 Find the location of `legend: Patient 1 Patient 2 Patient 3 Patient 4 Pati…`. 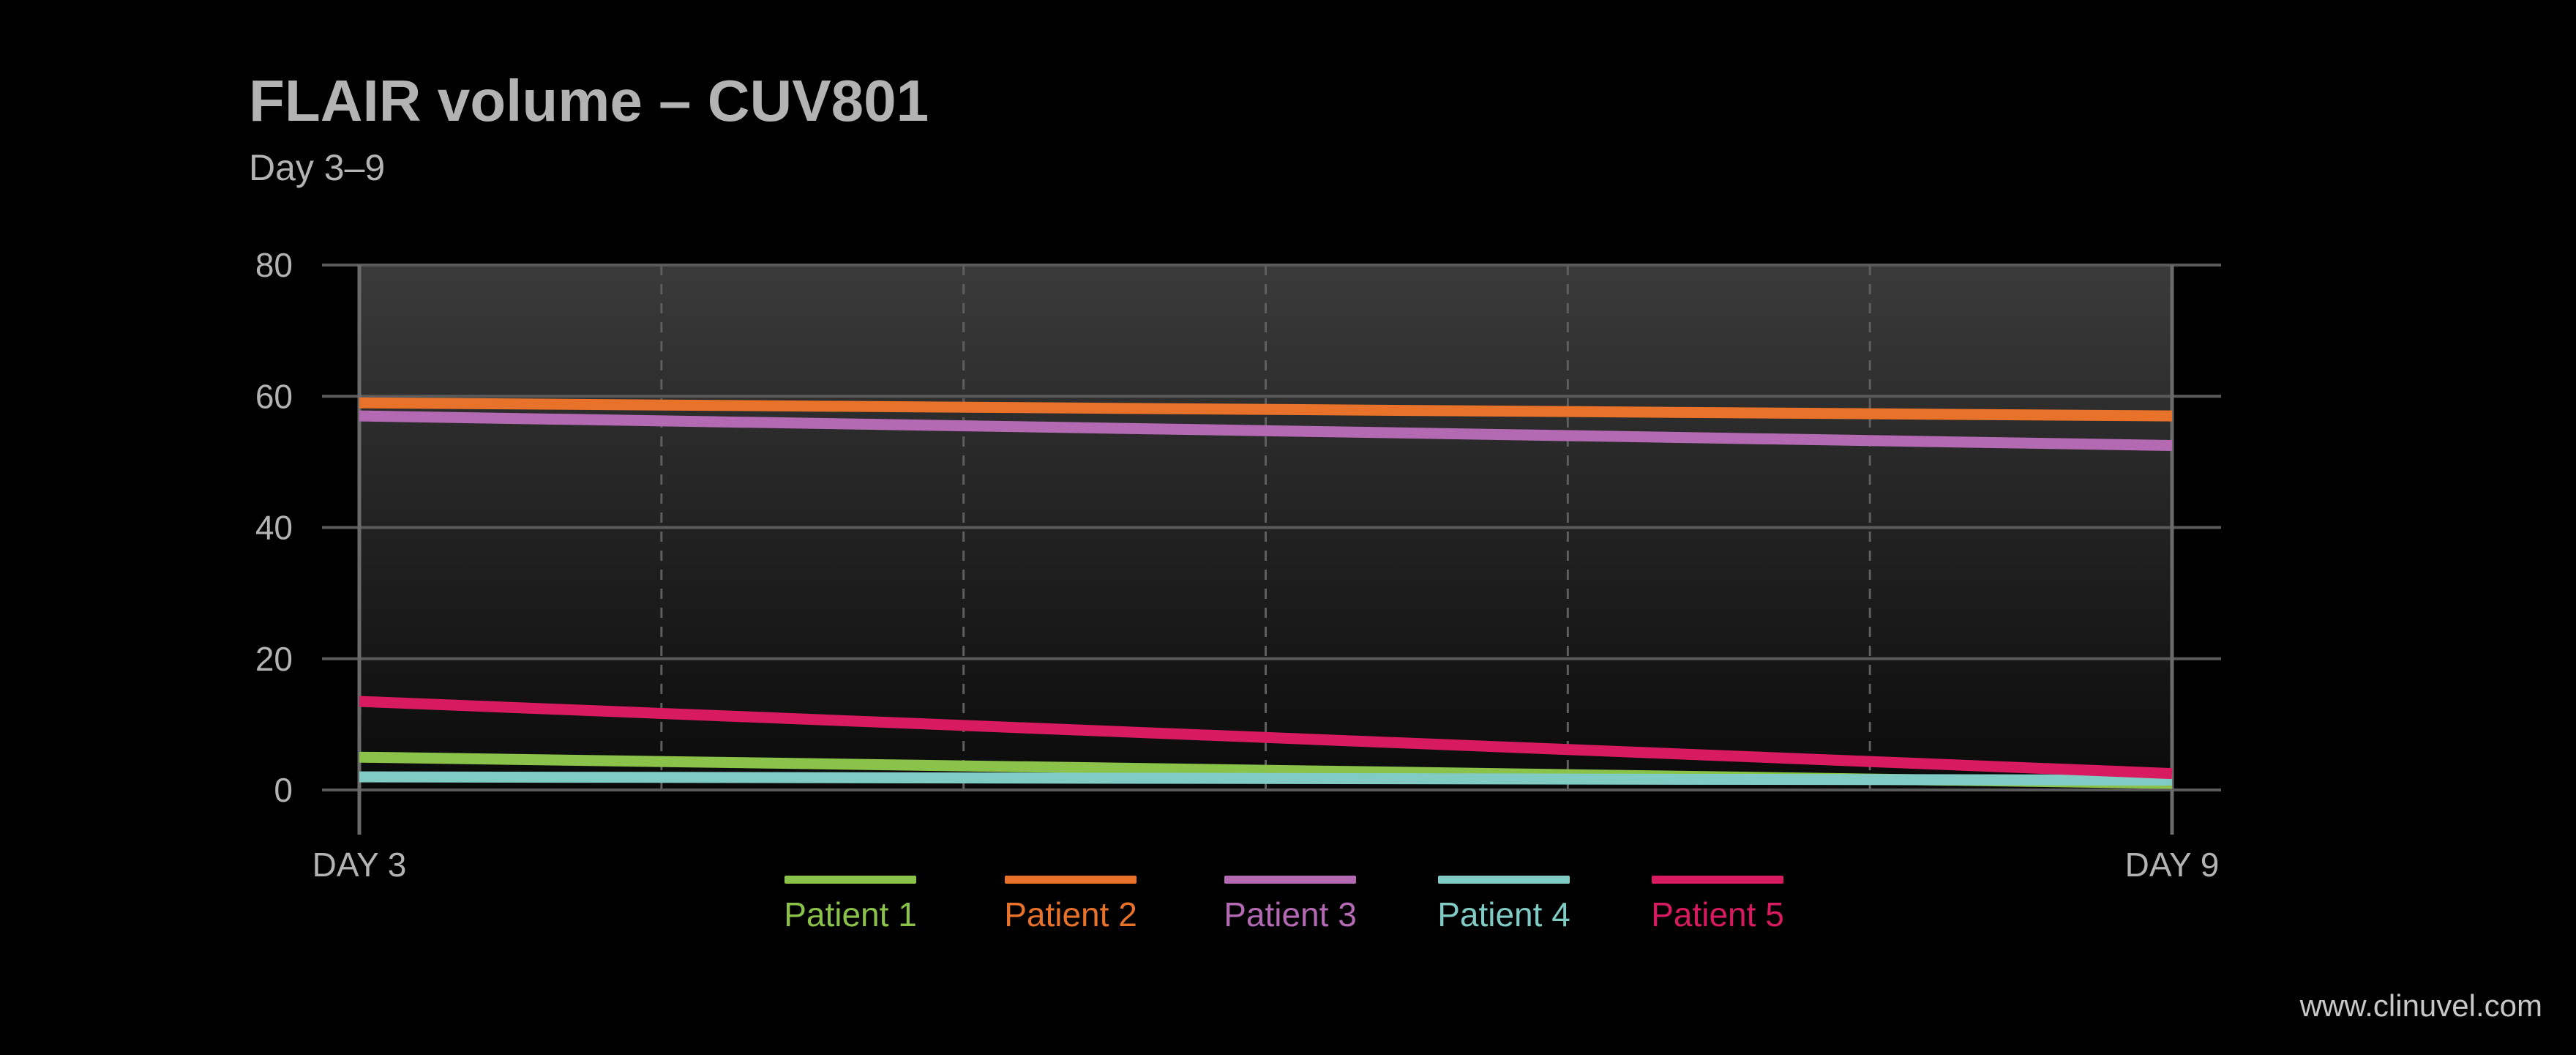

legend: Patient 1 Patient 2 Patient 3 Patient 4 Pati… is located at coordinates (1288, 914).